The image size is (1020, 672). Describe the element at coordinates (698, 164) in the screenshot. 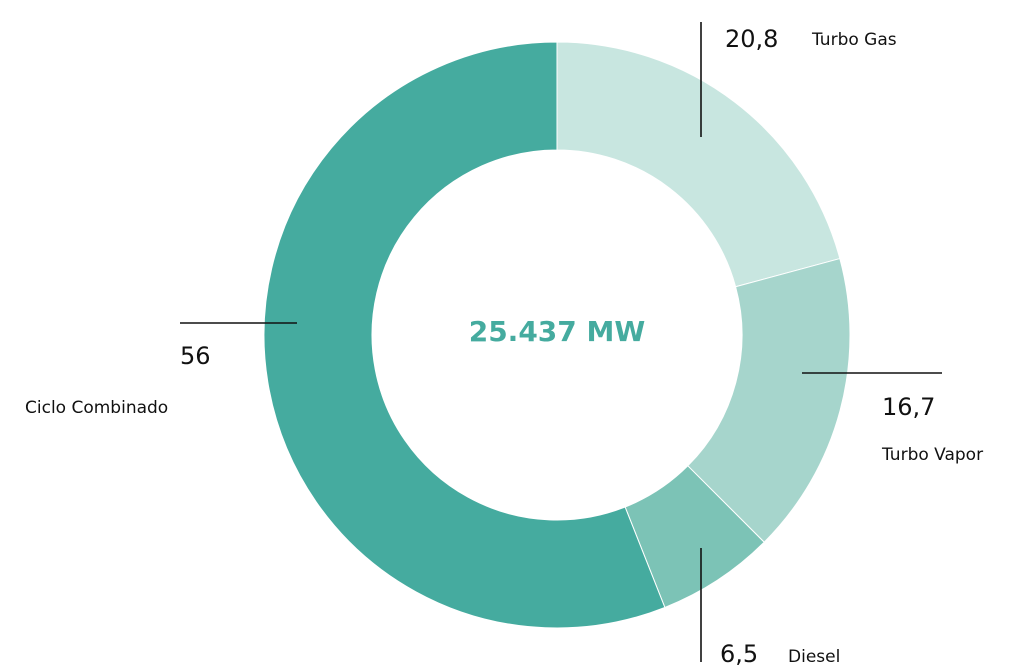

I see `donut-slice` at that location.